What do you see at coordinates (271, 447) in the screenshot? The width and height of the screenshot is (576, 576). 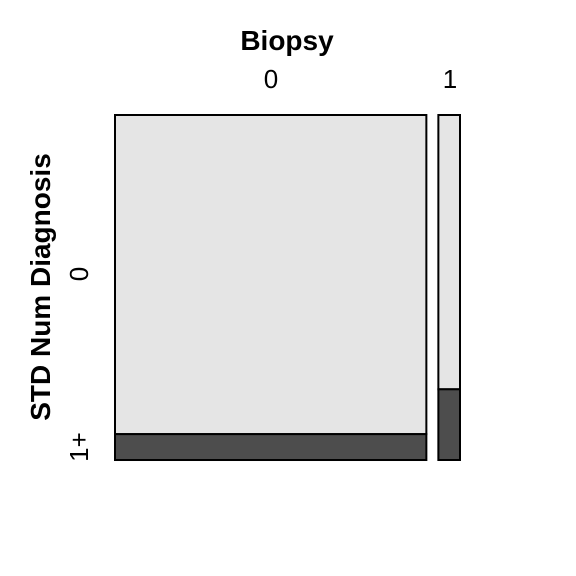 I see `tile-biopsy-0-std-1plus` at bounding box center [271, 447].